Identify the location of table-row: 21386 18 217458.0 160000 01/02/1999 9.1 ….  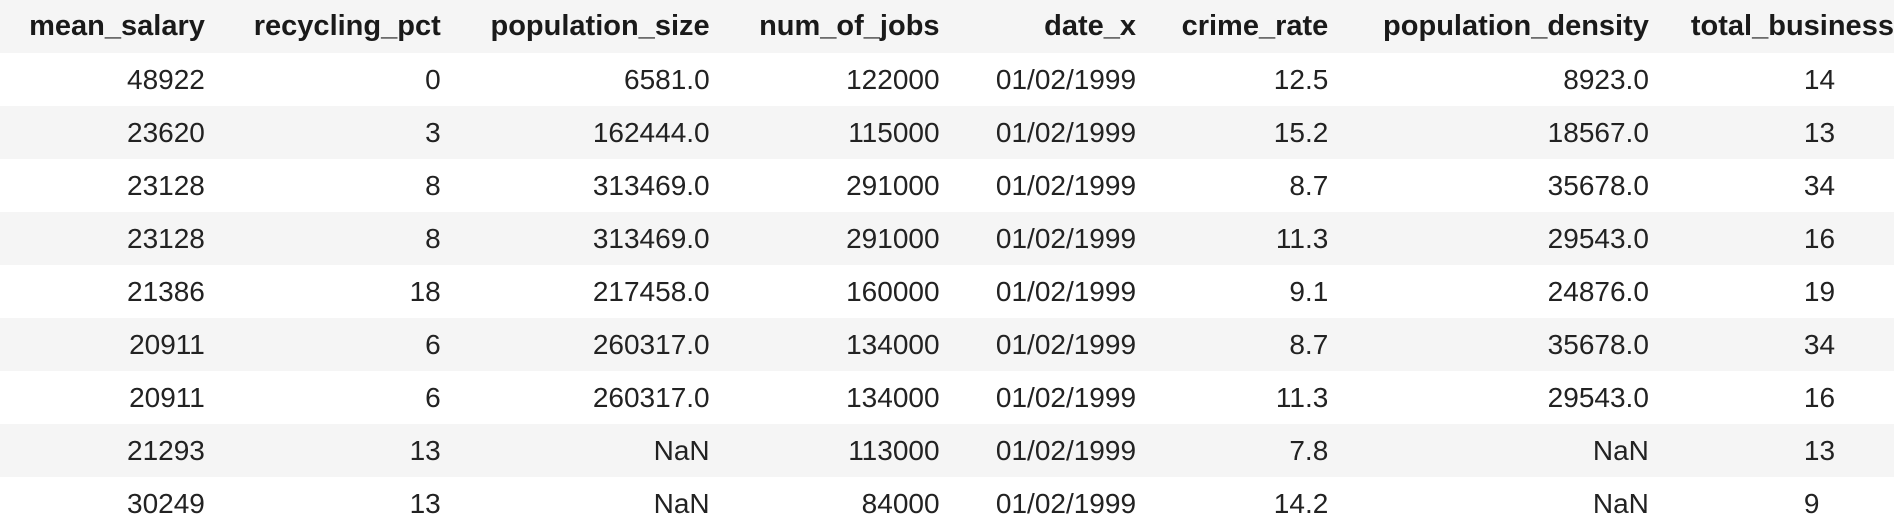
(947, 291).